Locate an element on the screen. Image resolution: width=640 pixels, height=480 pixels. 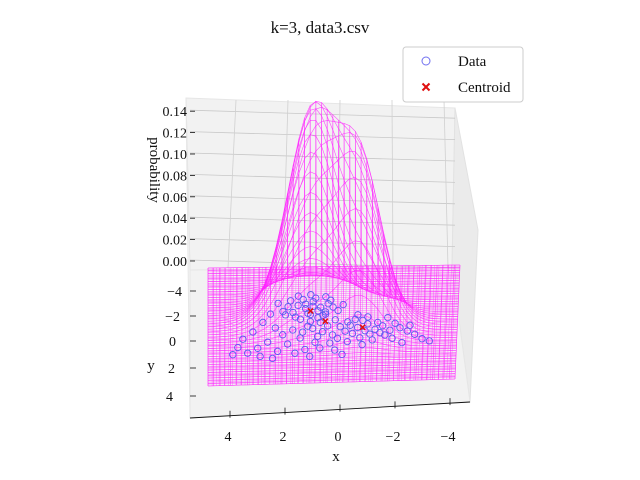
x-axis-ticks: 4 2 0 −2 −4 is located at coordinates (330, 421).